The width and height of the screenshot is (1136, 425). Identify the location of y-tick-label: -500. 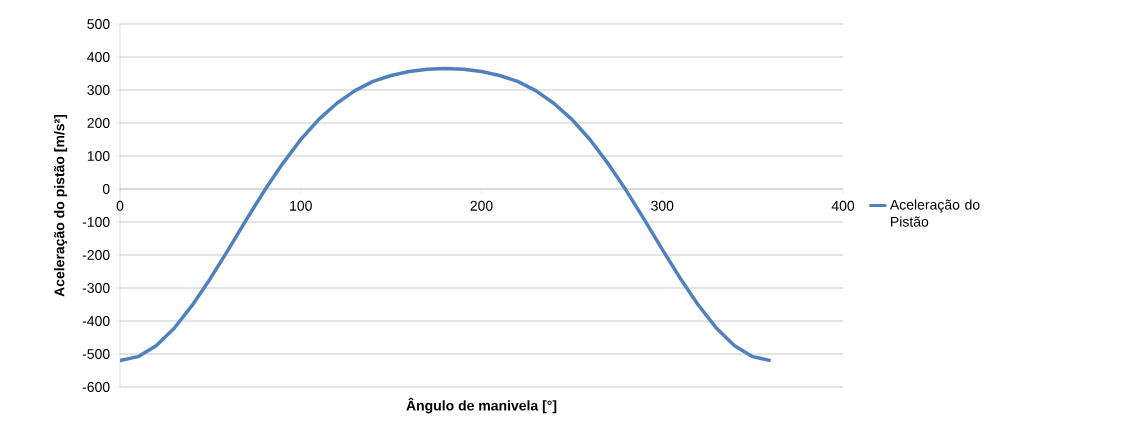
(96, 354).